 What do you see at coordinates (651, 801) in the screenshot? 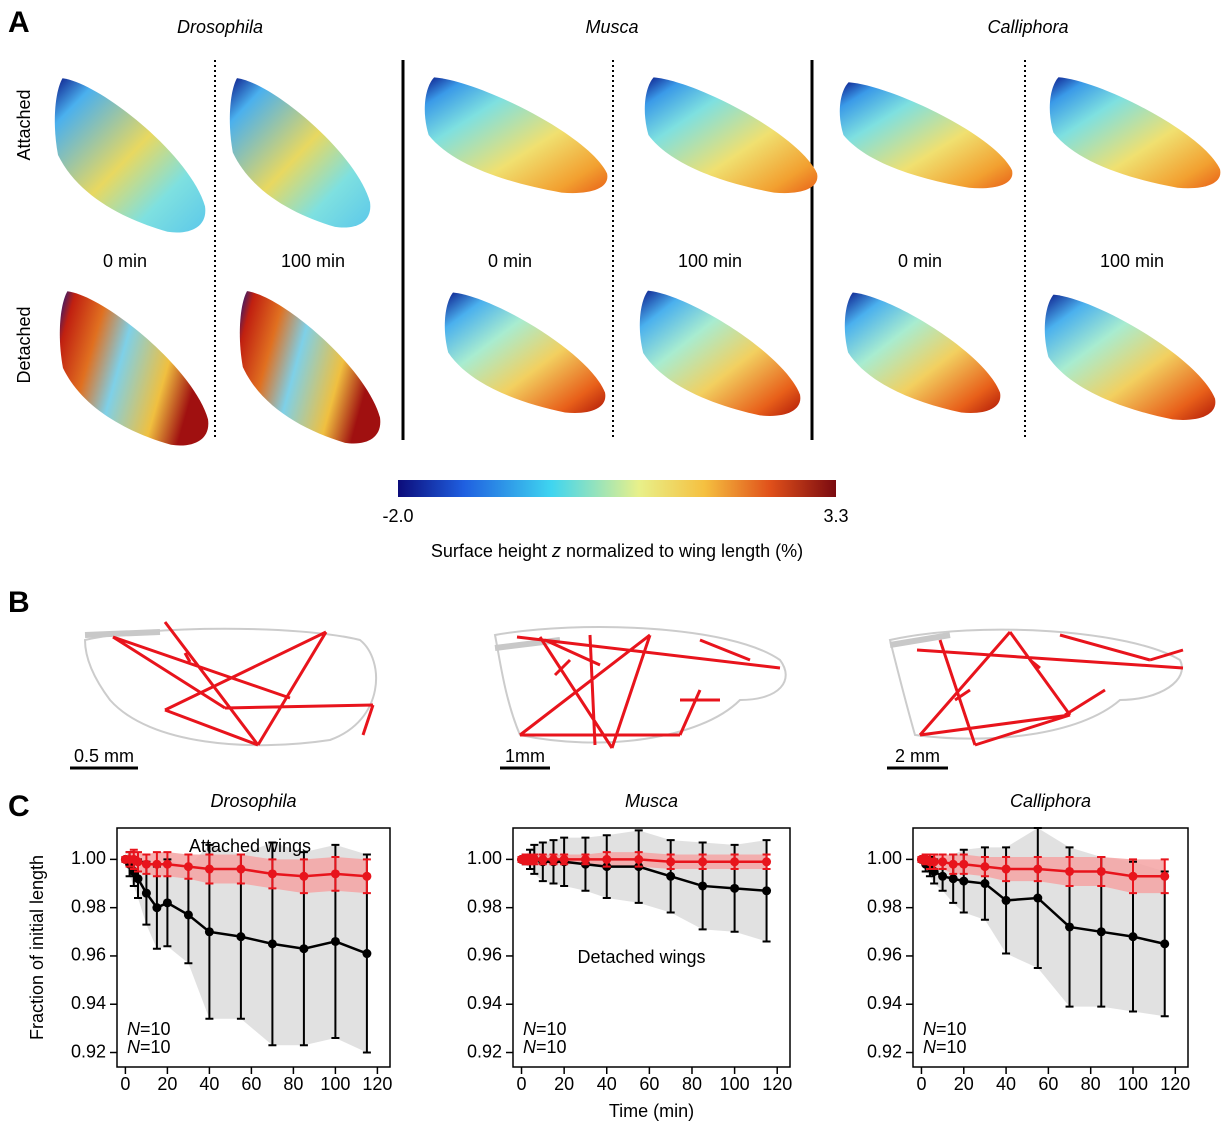
I see `chart-title: Musca` at bounding box center [651, 801].